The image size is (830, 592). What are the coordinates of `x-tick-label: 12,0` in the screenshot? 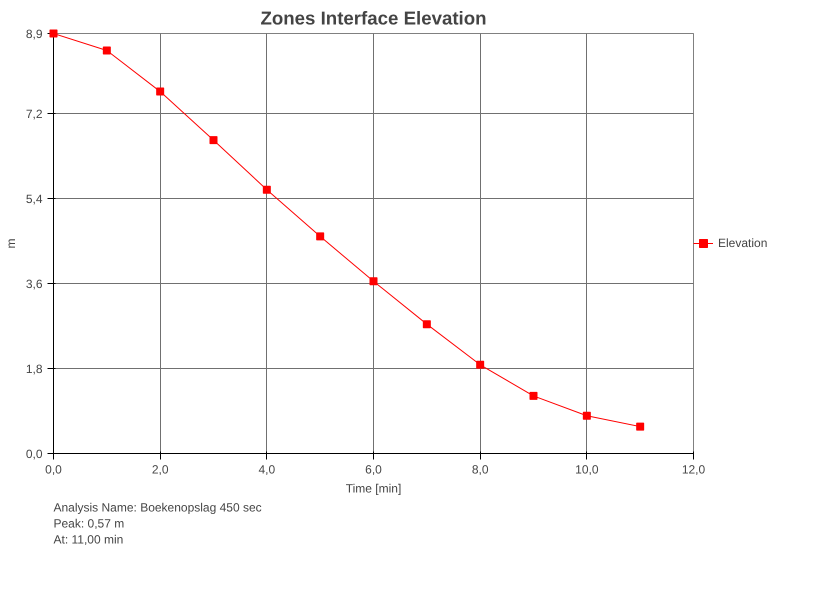 It's located at (694, 469).